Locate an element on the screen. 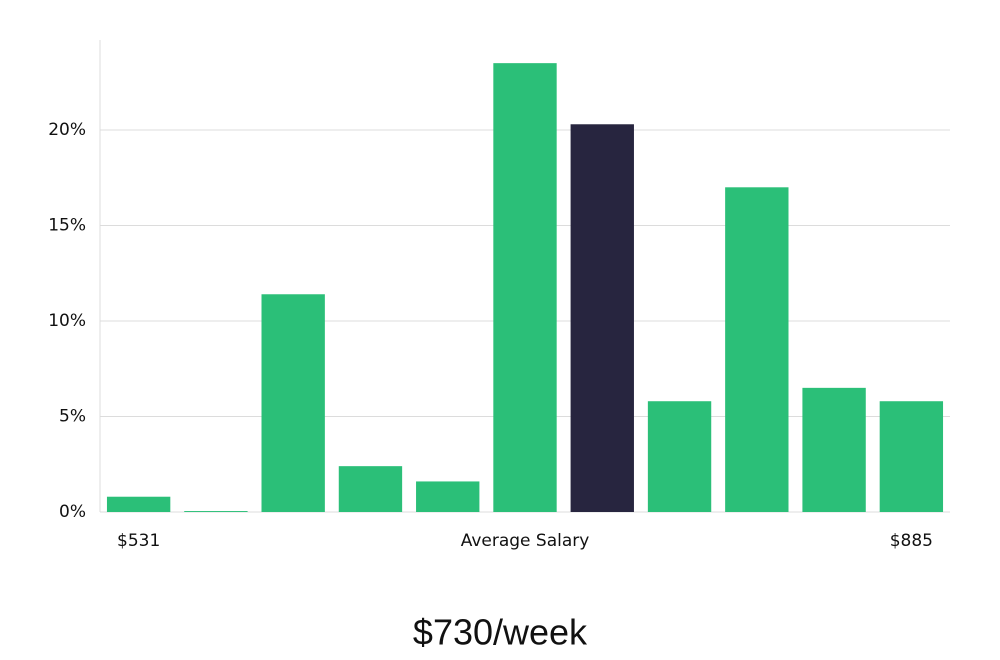 This screenshot has width=1000, height=660. x-tick-label: $885 is located at coordinates (911, 541).